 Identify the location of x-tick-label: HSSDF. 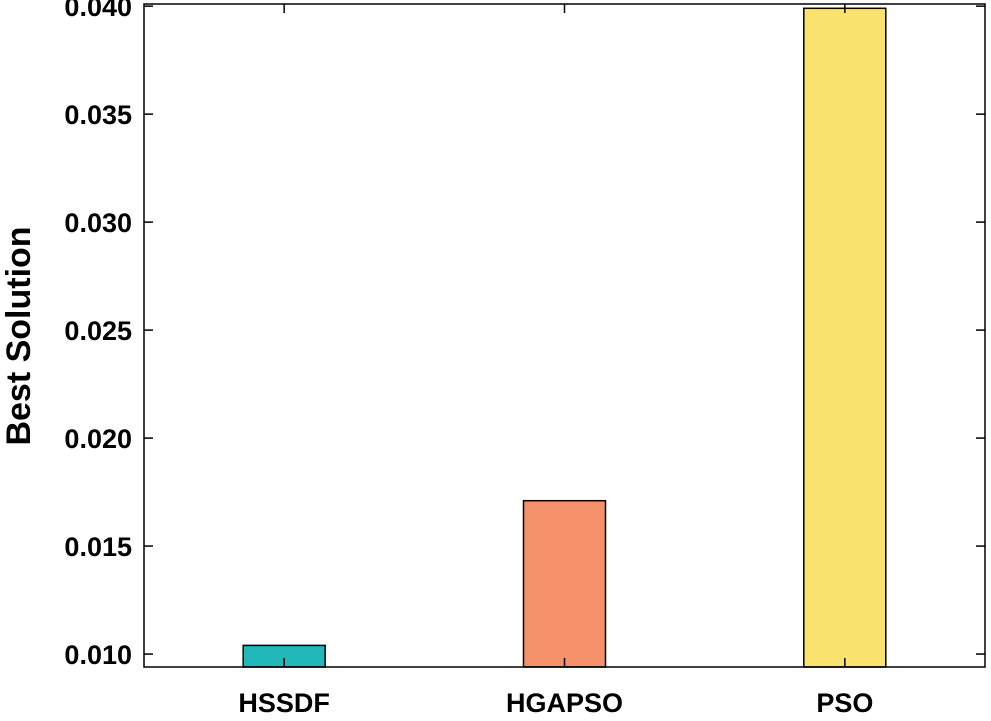
(284, 702).